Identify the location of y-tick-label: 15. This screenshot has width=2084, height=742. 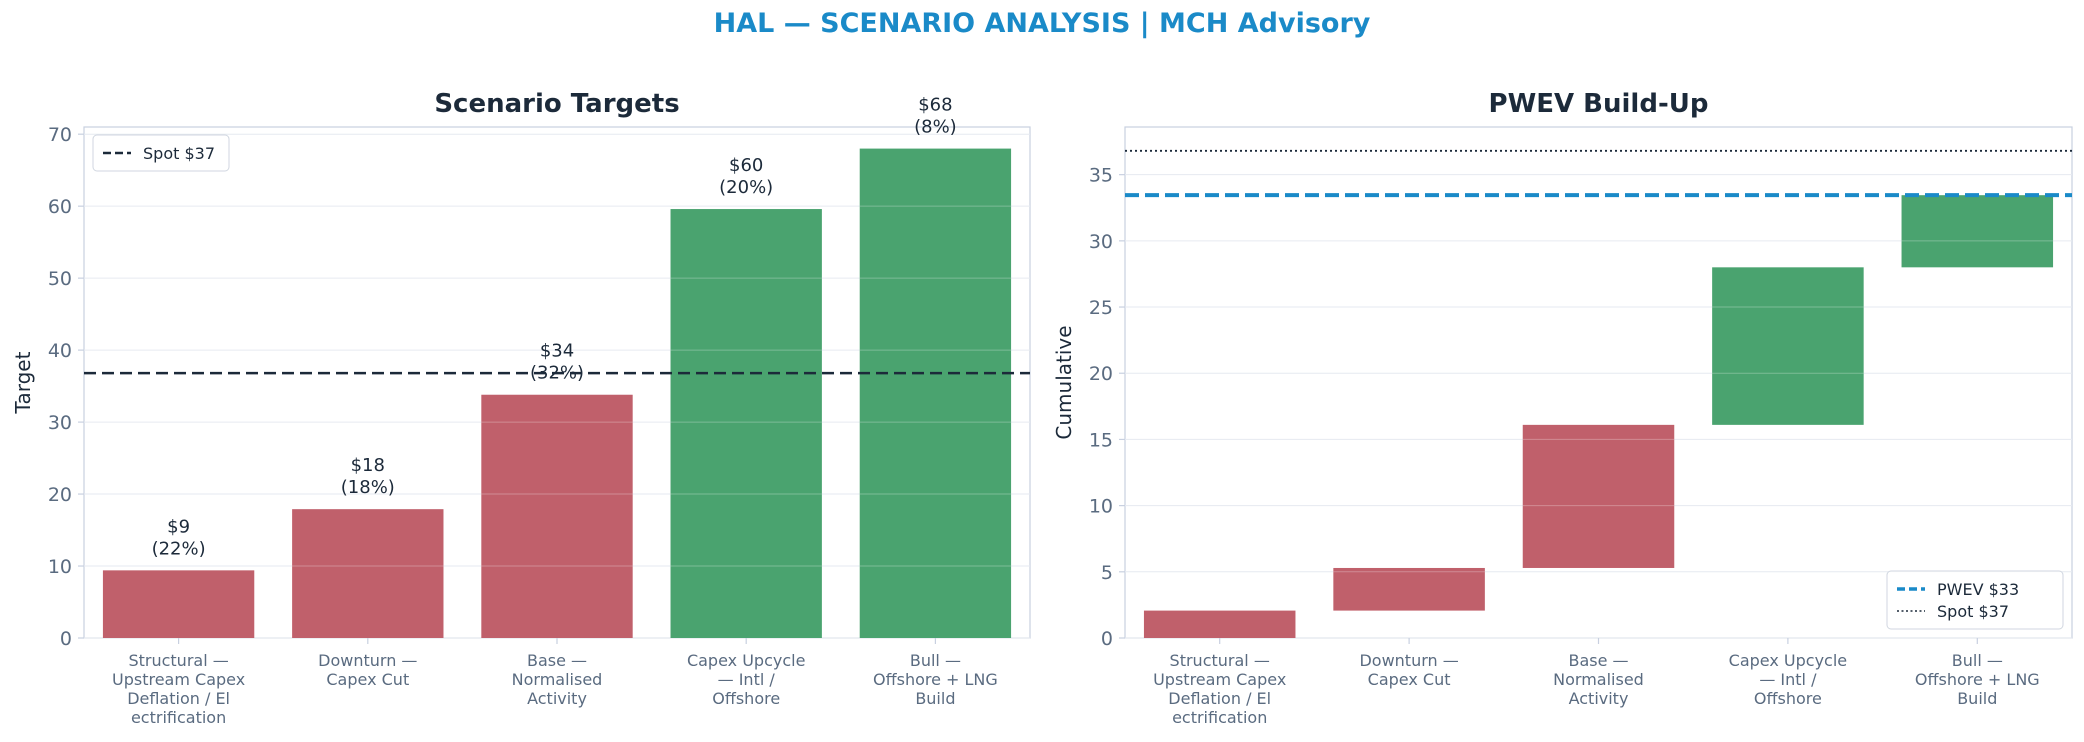
(1101, 440).